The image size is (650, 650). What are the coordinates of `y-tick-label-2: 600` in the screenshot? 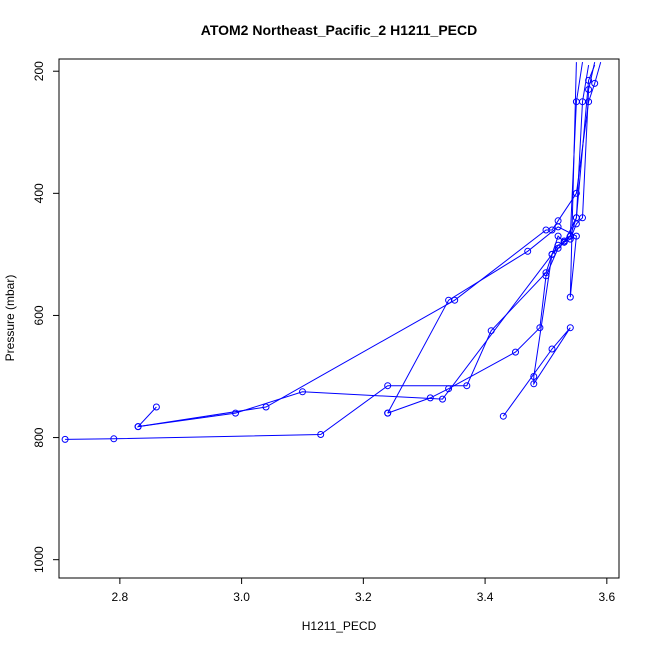 It's located at (39, 315).